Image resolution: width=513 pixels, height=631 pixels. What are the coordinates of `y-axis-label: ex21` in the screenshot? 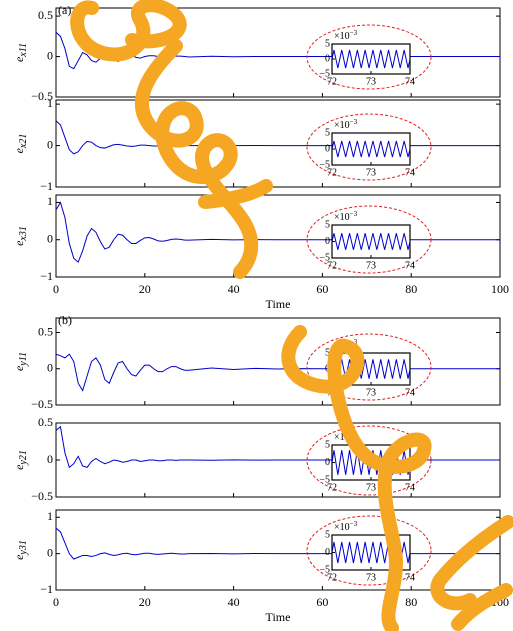 It's located at (21, 144).